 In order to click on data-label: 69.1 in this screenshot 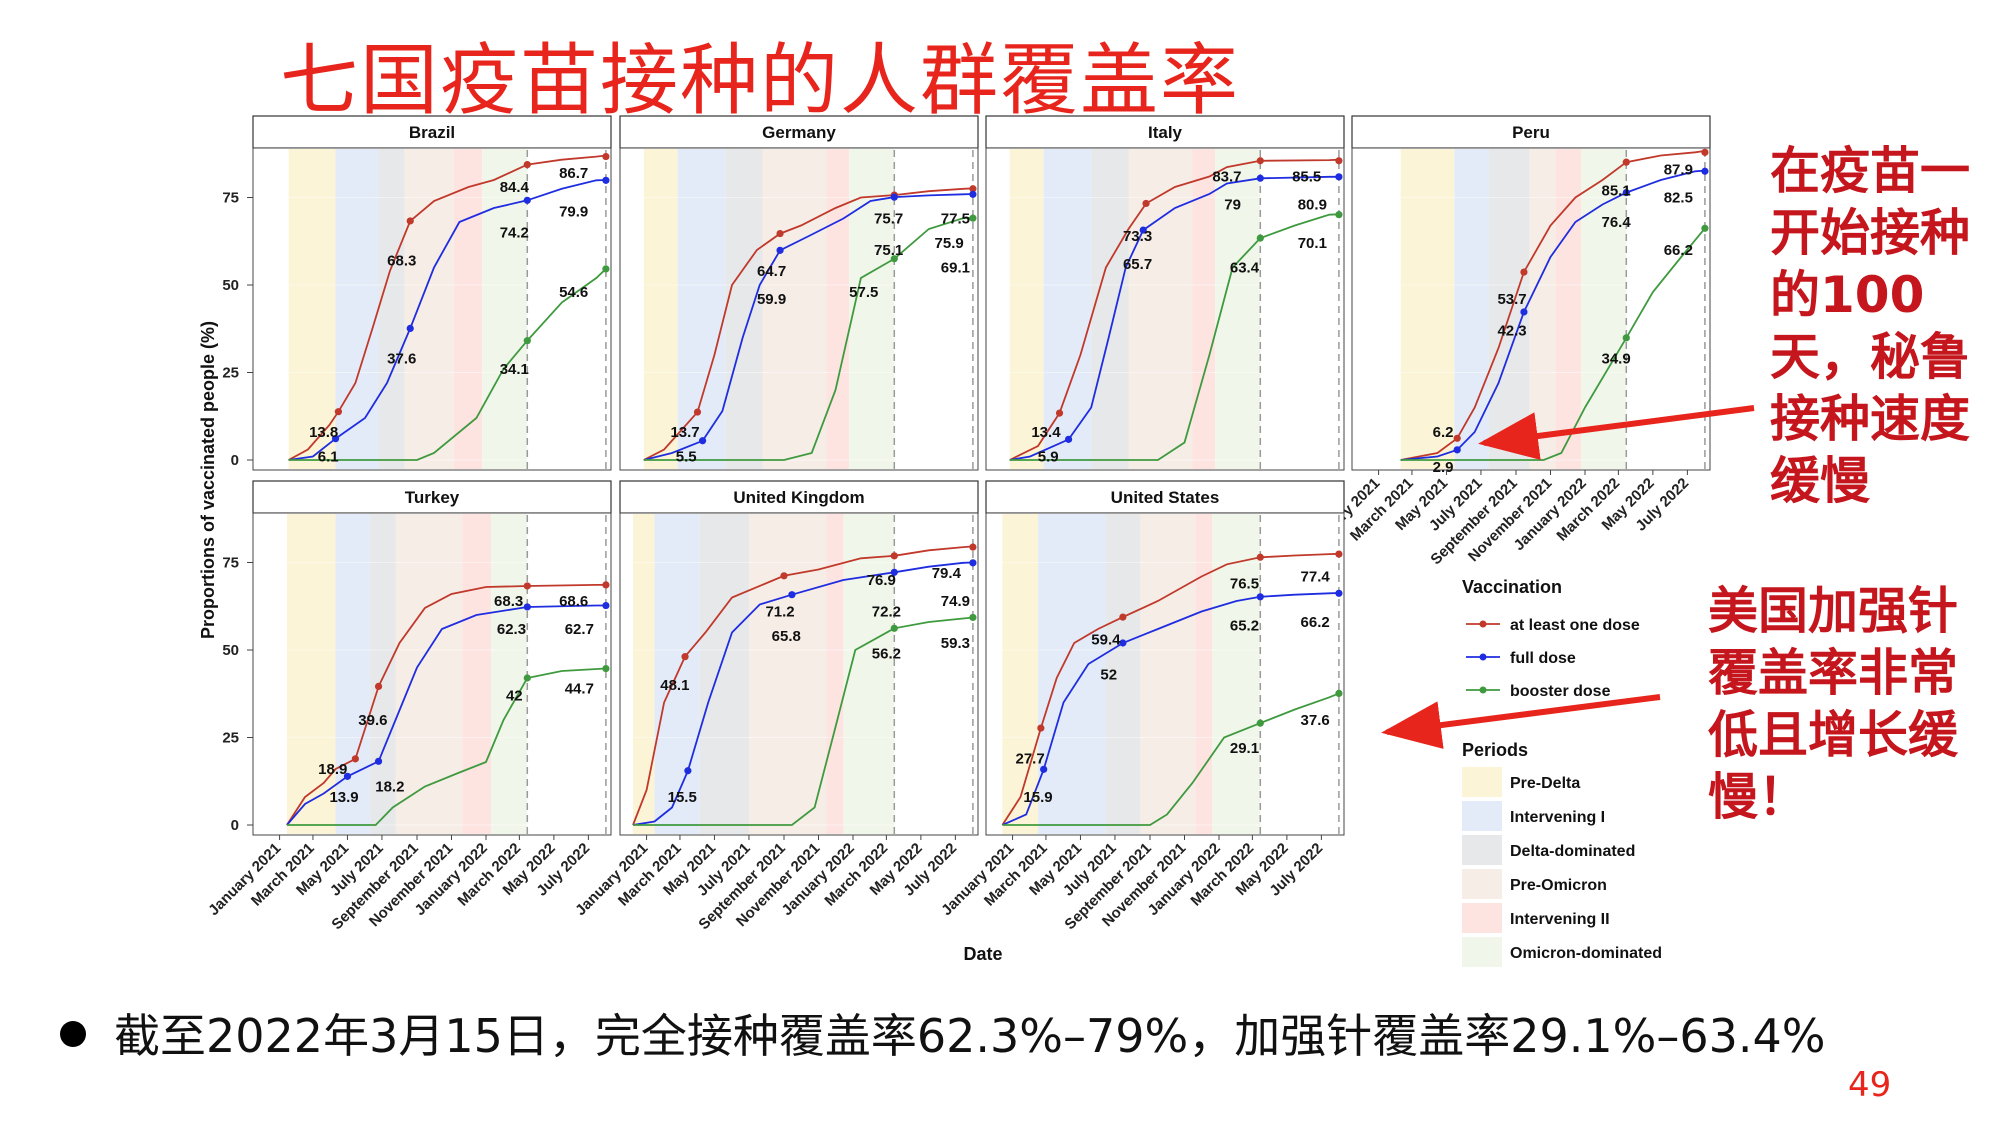, I will do `click(955, 268)`.